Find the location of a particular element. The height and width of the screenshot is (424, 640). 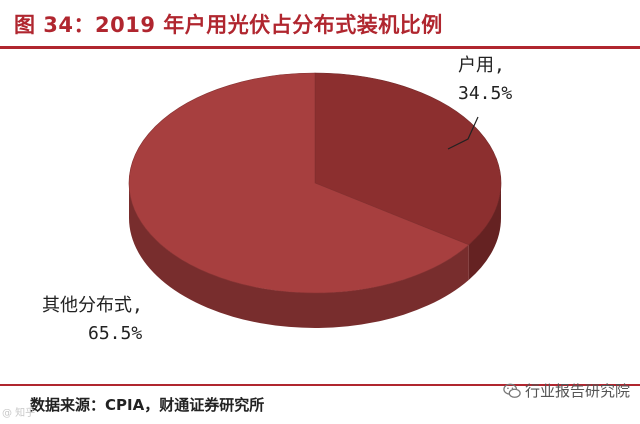

footer-divider is located at coordinates (320, 385).